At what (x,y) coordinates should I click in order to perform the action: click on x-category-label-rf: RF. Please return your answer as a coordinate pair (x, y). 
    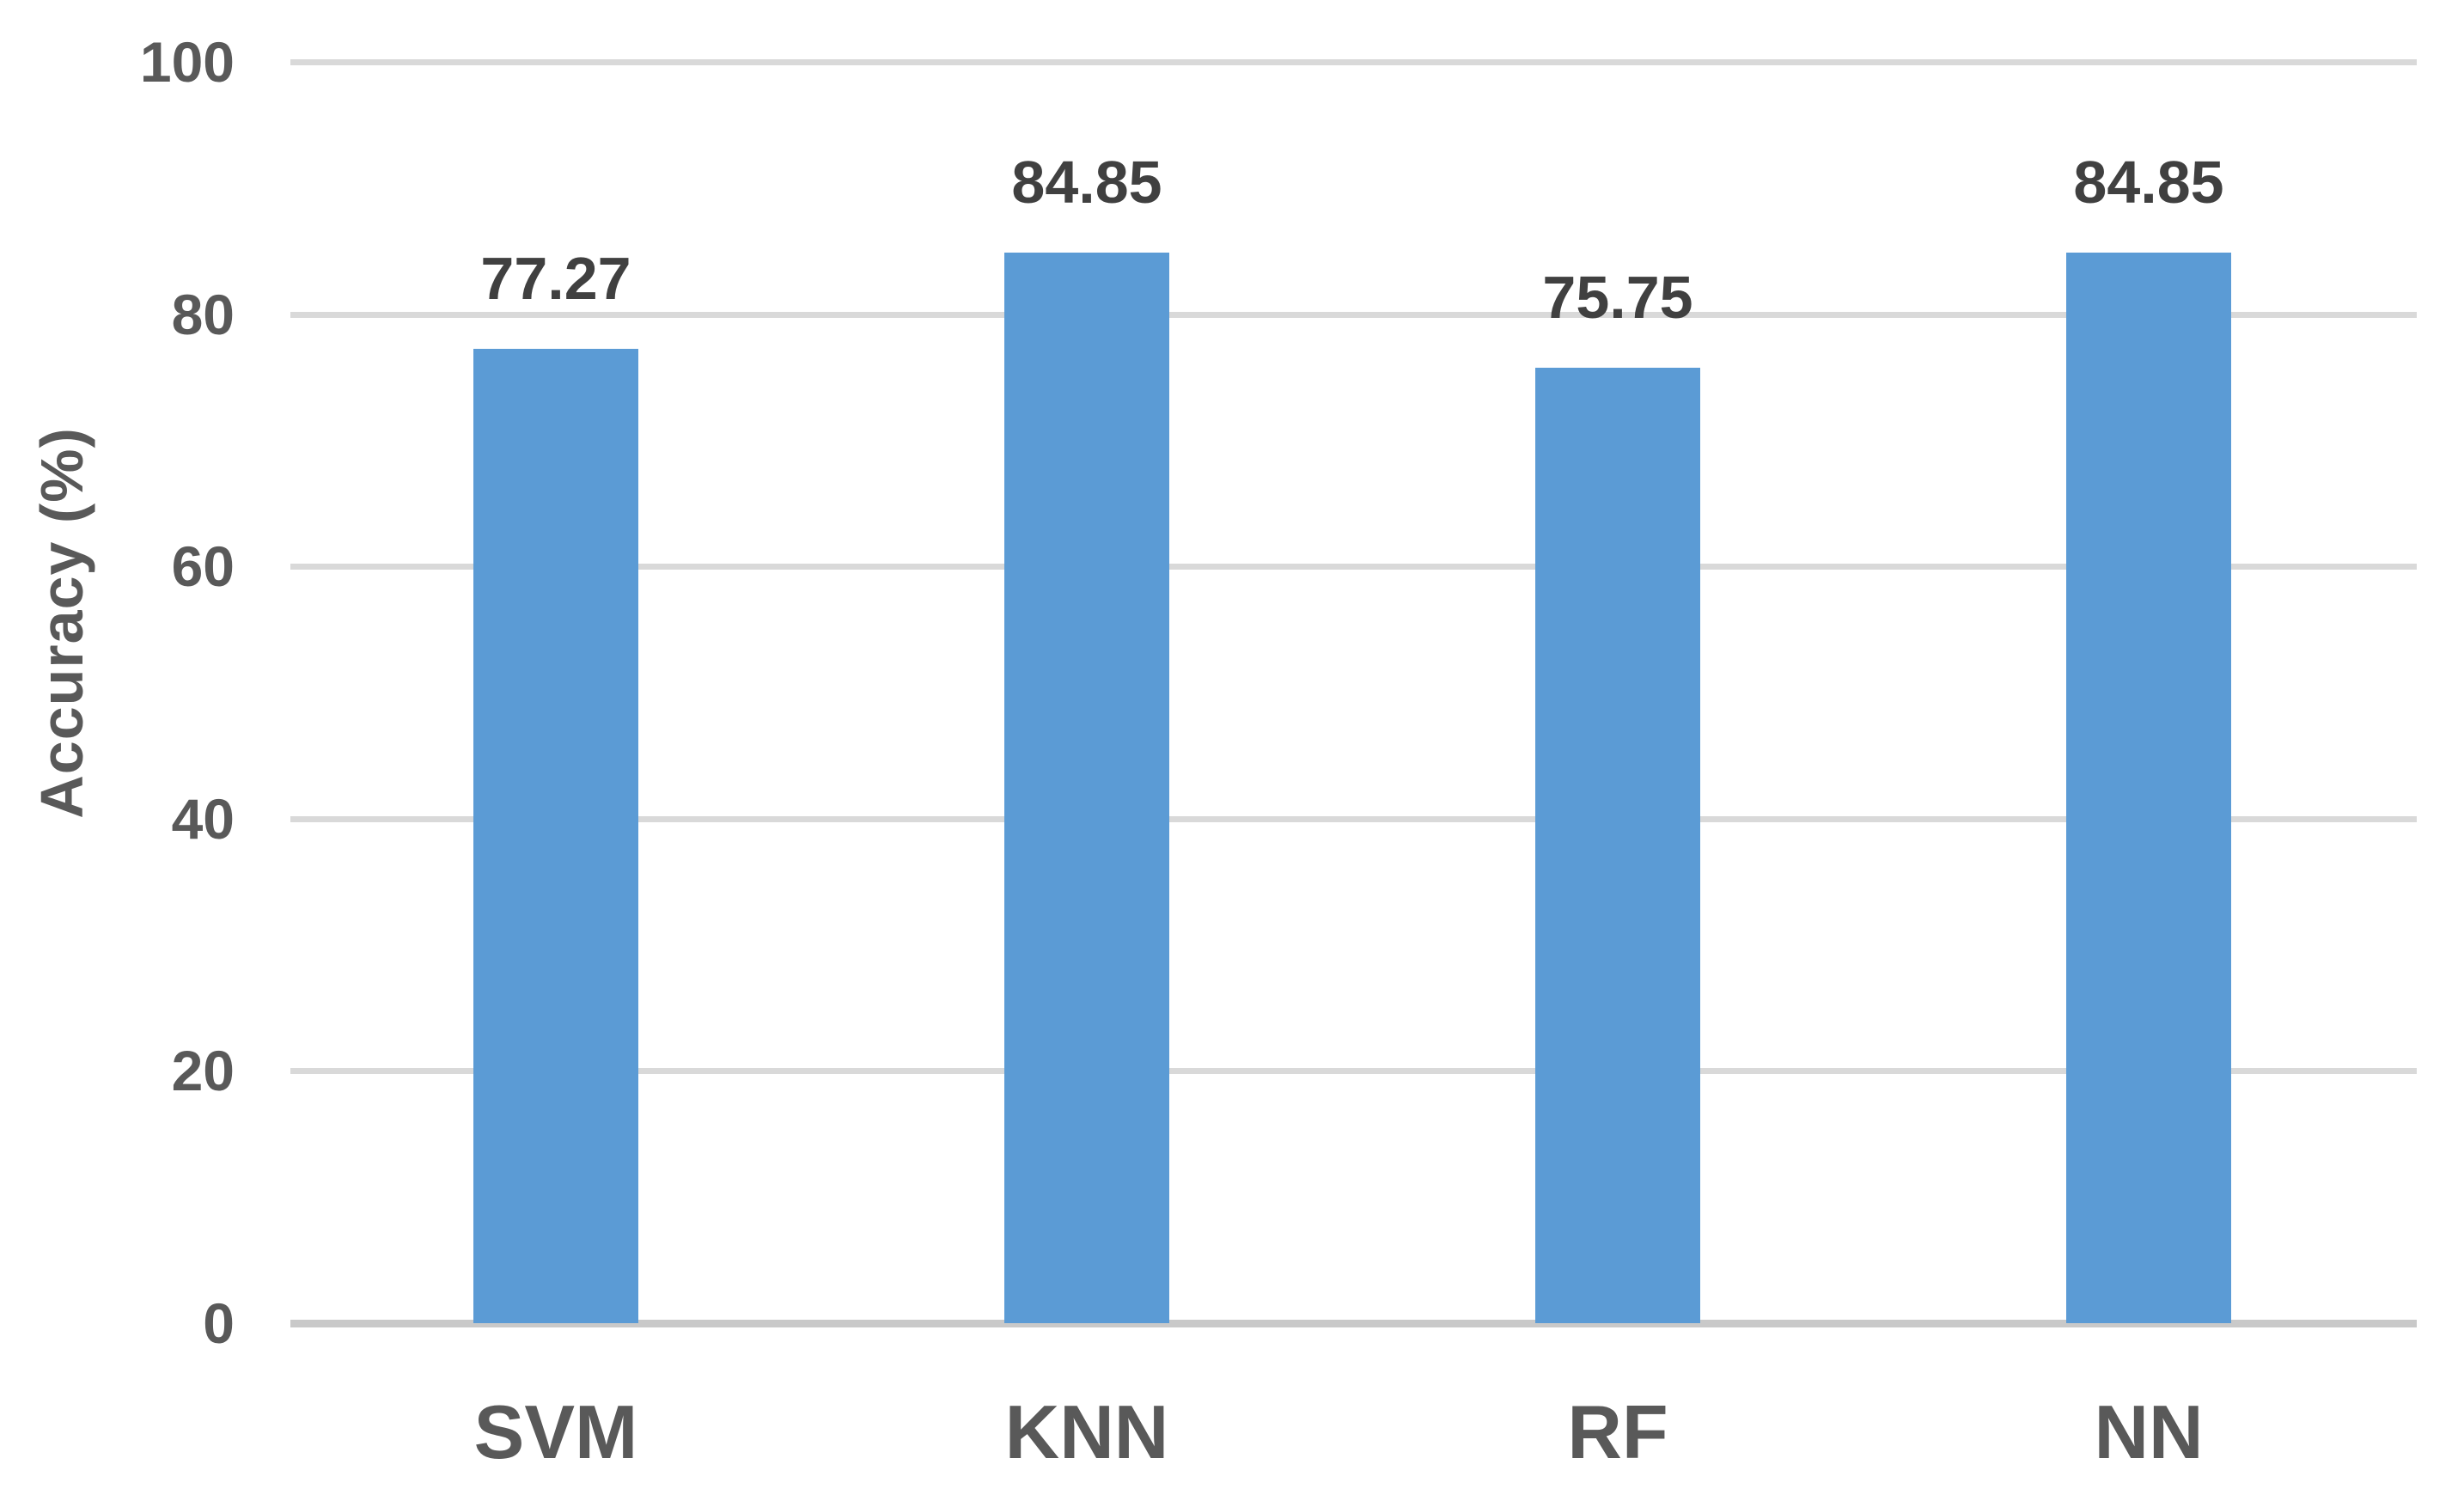
    Looking at the image, I should click on (1617, 1431).